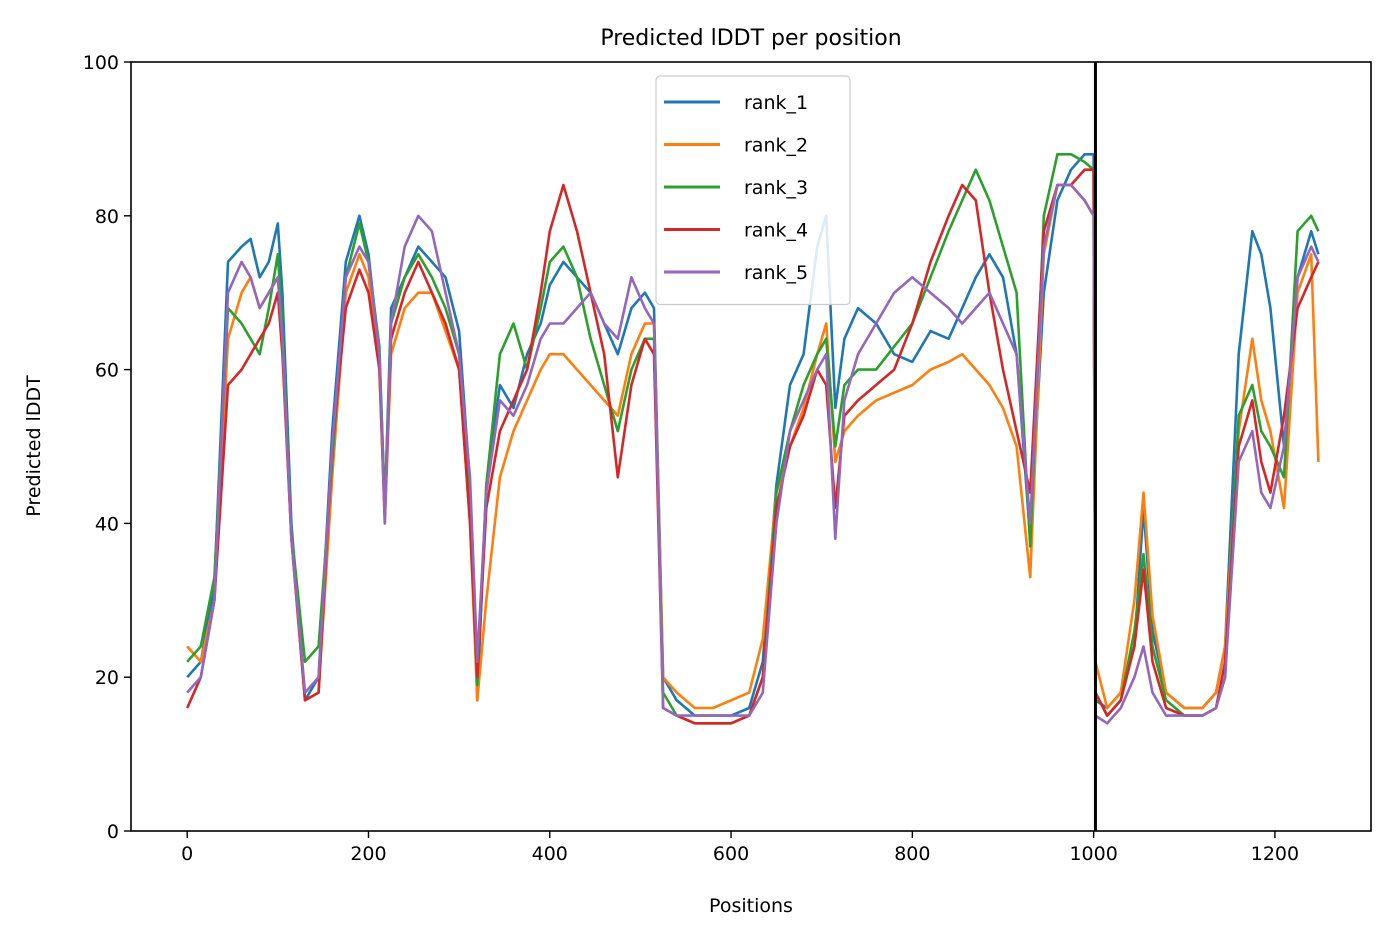 The width and height of the screenshot is (1391, 939). Describe the element at coordinates (107, 524) in the screenshot. I see `y-tick-label: 40` at that location.